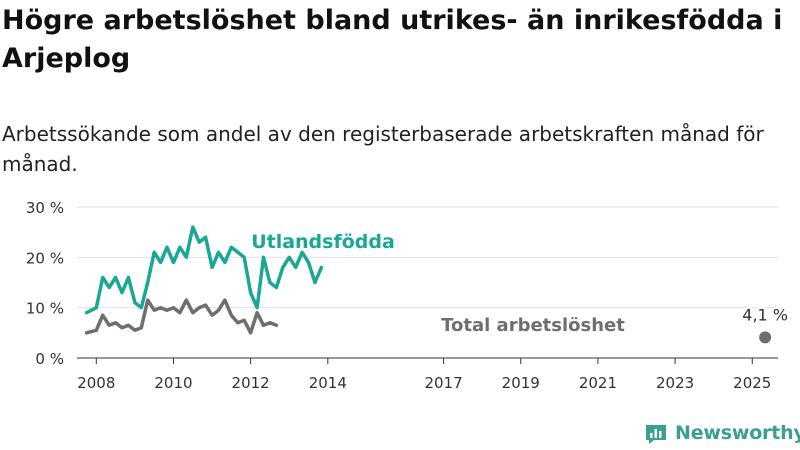 Image resolution: width=800 pixels, height=450 pixels. Describe the element at coordinates (521, 383) in the screenshot. I see `x-tick-label: 2019` at that location.